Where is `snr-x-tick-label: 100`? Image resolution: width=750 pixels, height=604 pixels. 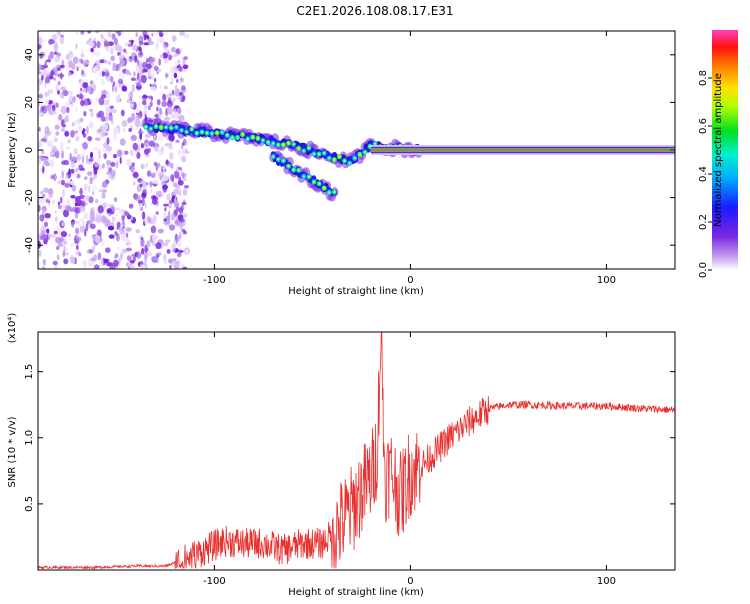
snr-x-tick-label: 100 is located at coordinates (606, 581).